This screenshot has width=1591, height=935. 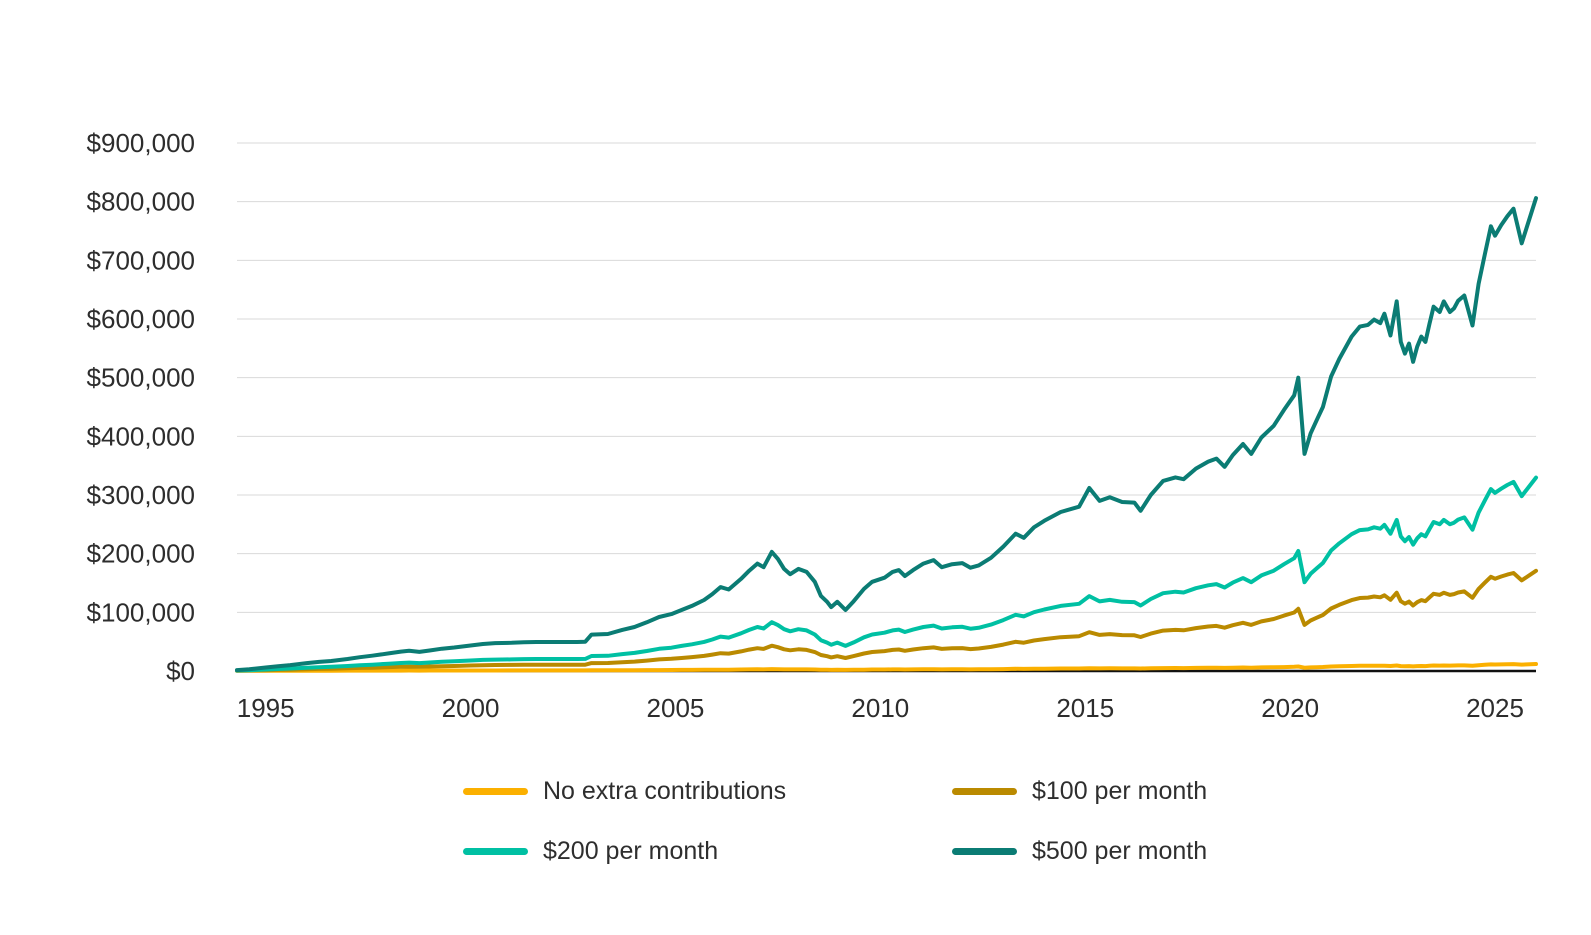 I want to click on x-axis-tick-label: 2025, so click(x=1495, y=708).